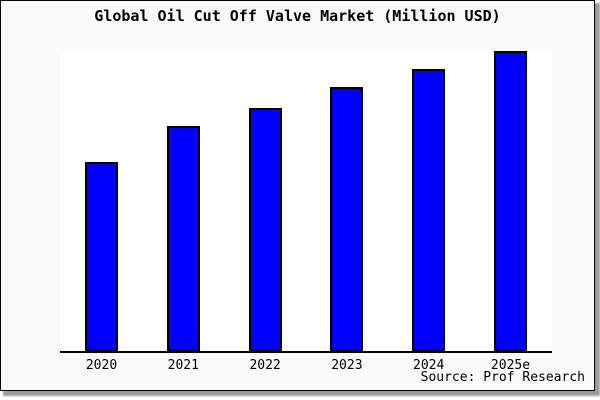 Image resolution: width=600 pixels, height=400 pixels. Describe the element at coordinates (502, 377) in the screenshot. I see `source-text: Source: Prof Research` at that location.